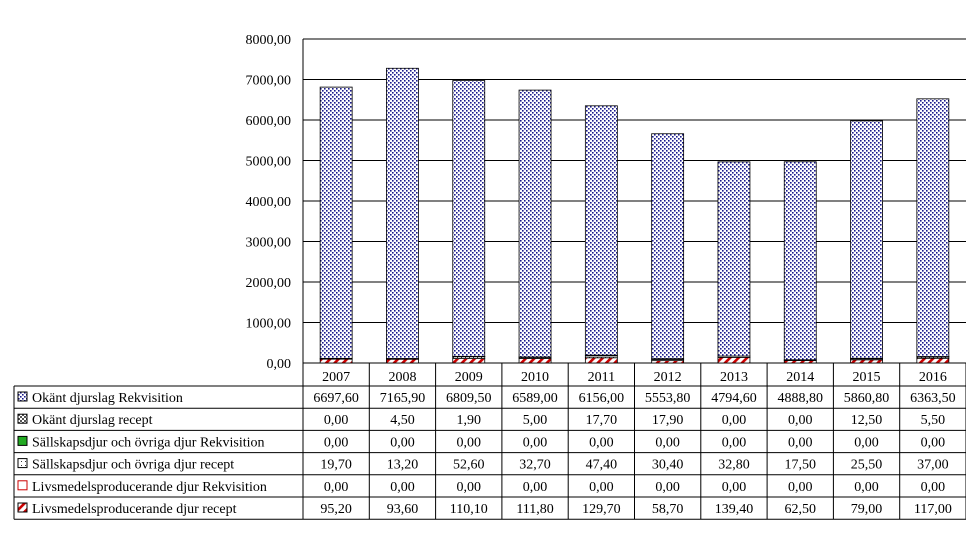 This screenshot has width=966, height=542. What do you see at coordinates (601, 377) in the screenshot?
I see `x-tick-label: 2011` at bounding box center [601, 377].